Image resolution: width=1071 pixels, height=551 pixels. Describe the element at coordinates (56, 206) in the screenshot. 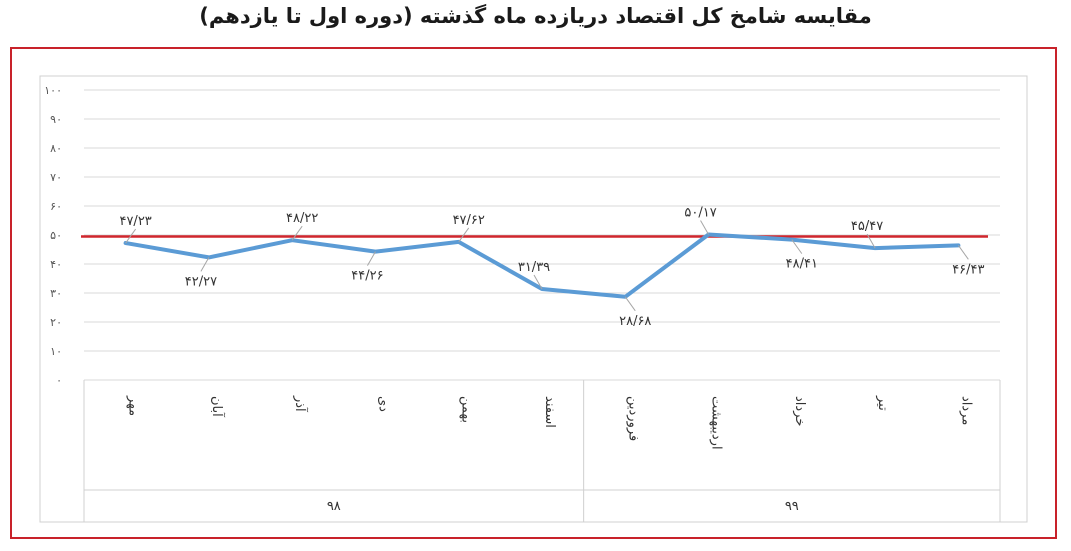

I see `y-tick-label: ۶۰` at that location.